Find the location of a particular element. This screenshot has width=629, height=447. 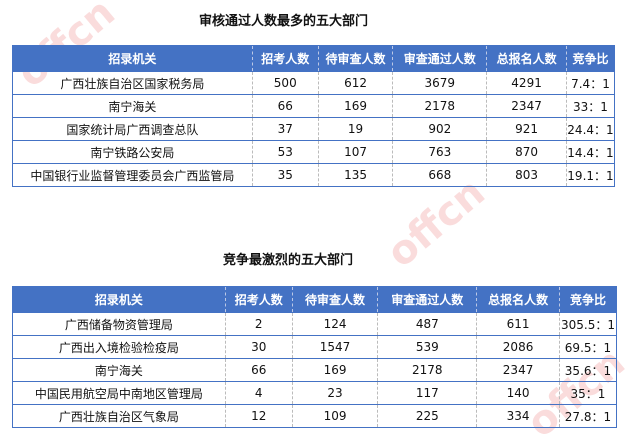

table-cell: 国家统计局广西调查总队 is located at coordinates (132, 129).